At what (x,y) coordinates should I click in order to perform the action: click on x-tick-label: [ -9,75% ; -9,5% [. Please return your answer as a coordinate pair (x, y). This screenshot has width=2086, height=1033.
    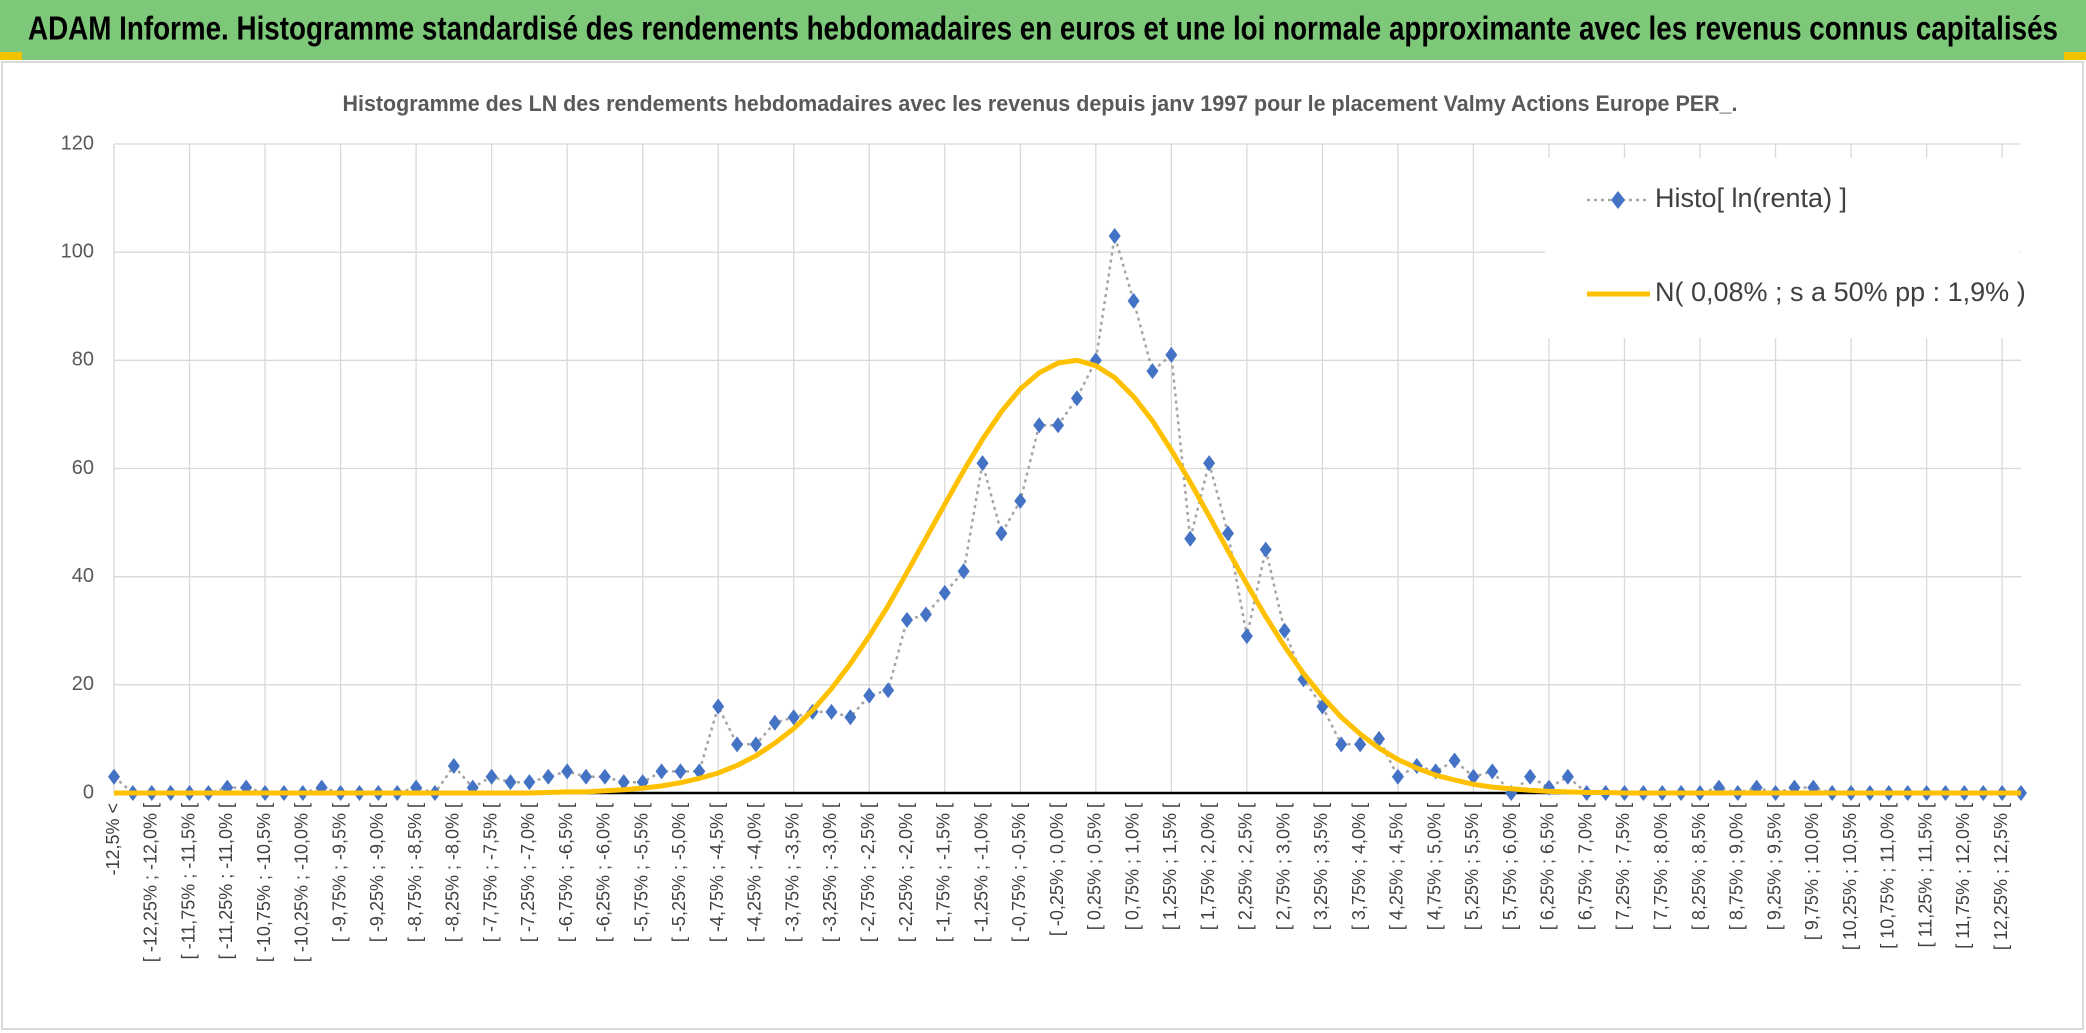
    Looking at the image, I should click on (339, 872).